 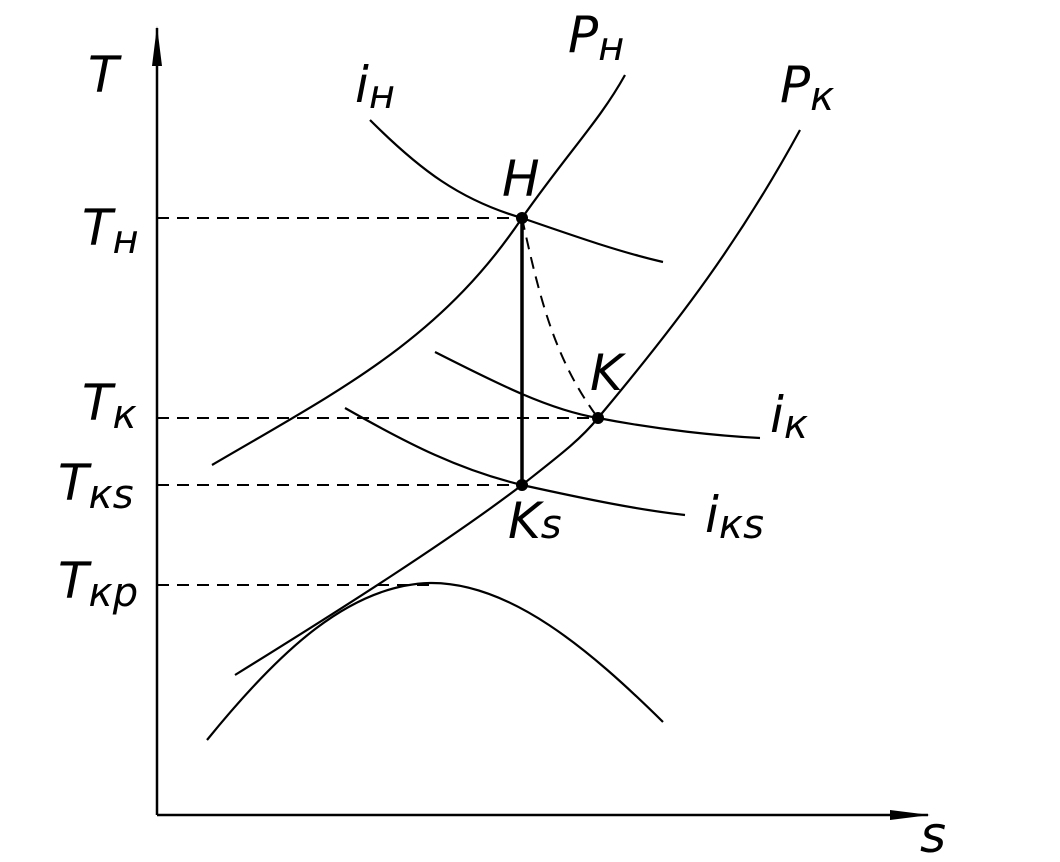 I want to click on saturation-curve, so click(x=435, y=661).